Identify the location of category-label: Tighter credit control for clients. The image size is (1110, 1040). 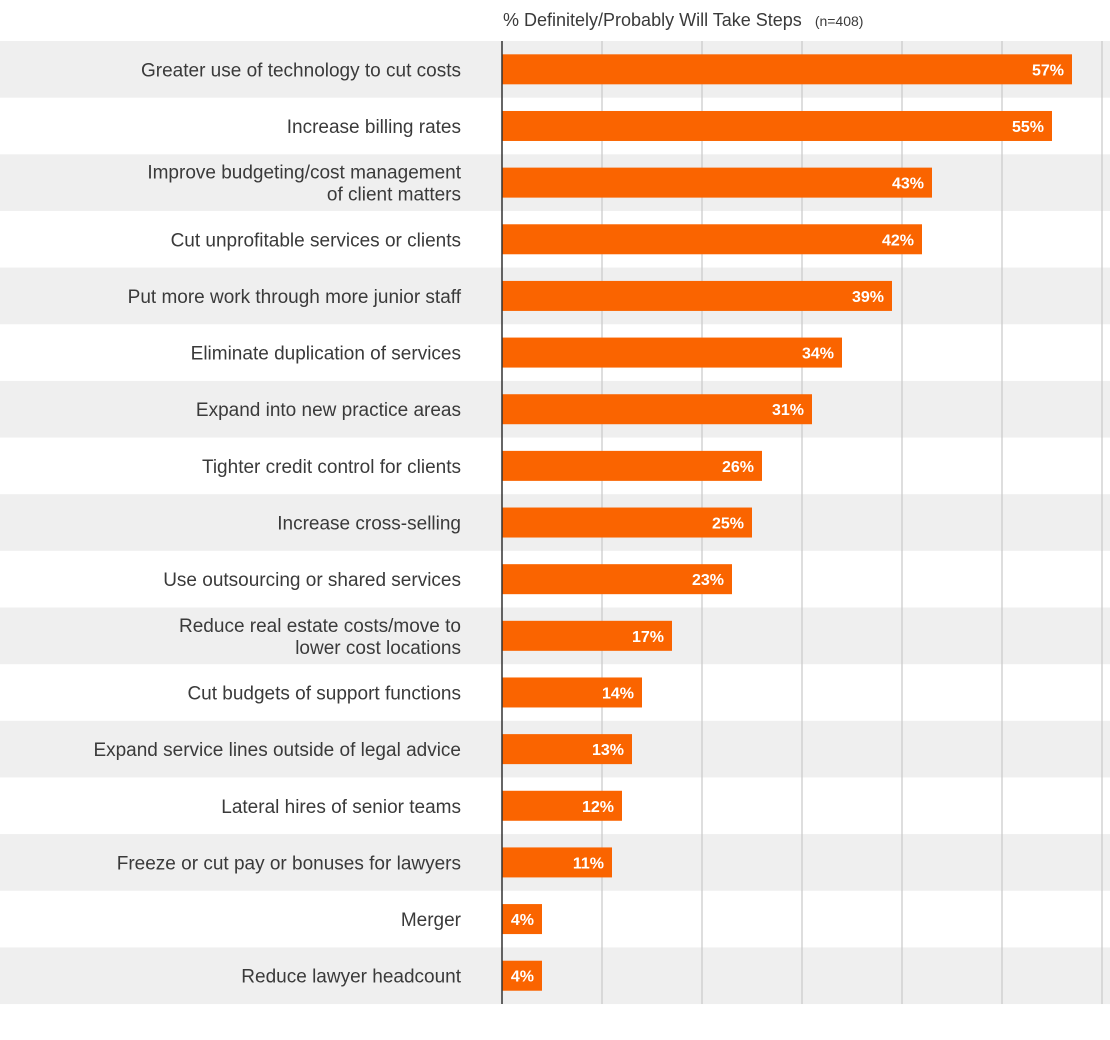
(331, 467).